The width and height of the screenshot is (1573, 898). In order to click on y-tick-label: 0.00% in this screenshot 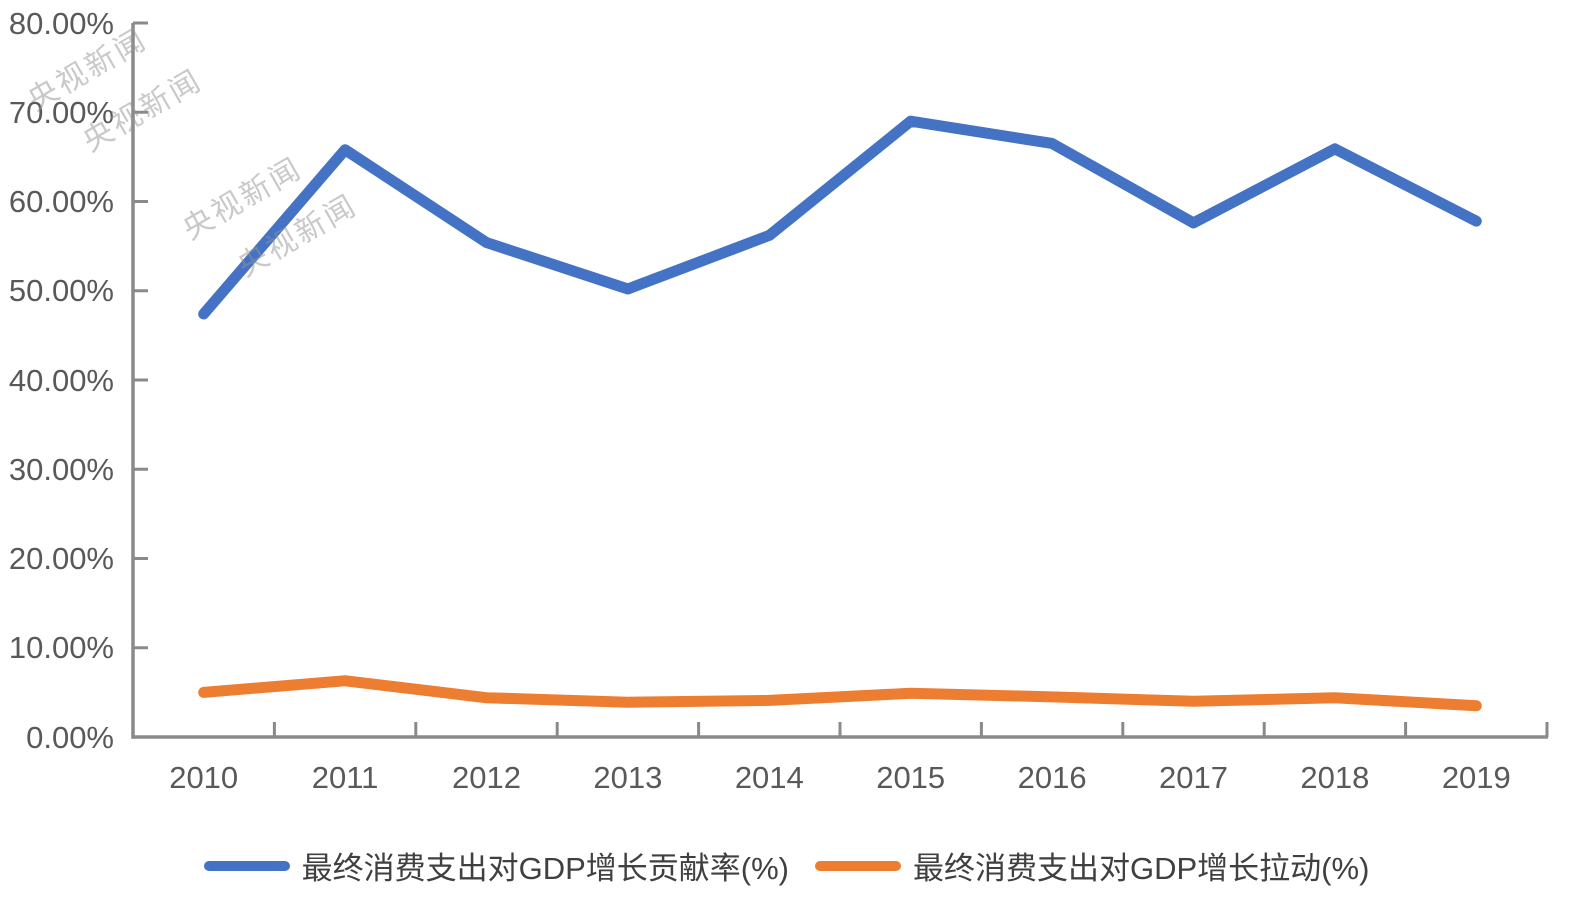, I will do `click(70, 737)`.